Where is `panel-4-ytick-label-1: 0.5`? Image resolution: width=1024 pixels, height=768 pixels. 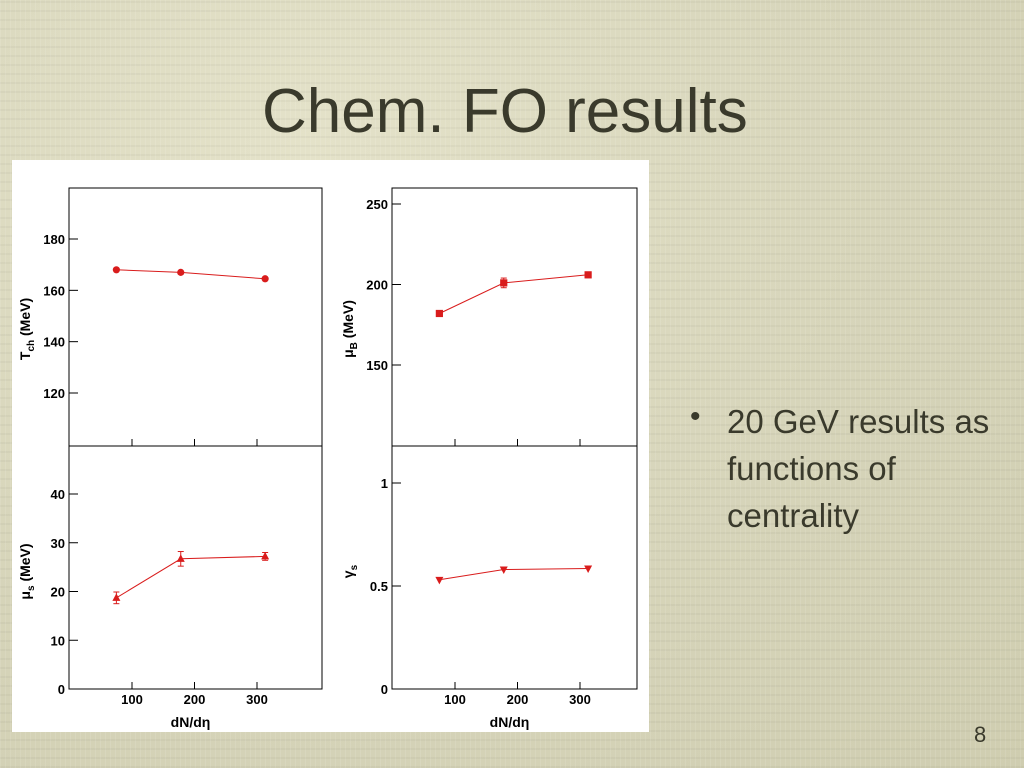
panel-4-ytick-label-1: 0.5 is located at coordinates (379, 586).